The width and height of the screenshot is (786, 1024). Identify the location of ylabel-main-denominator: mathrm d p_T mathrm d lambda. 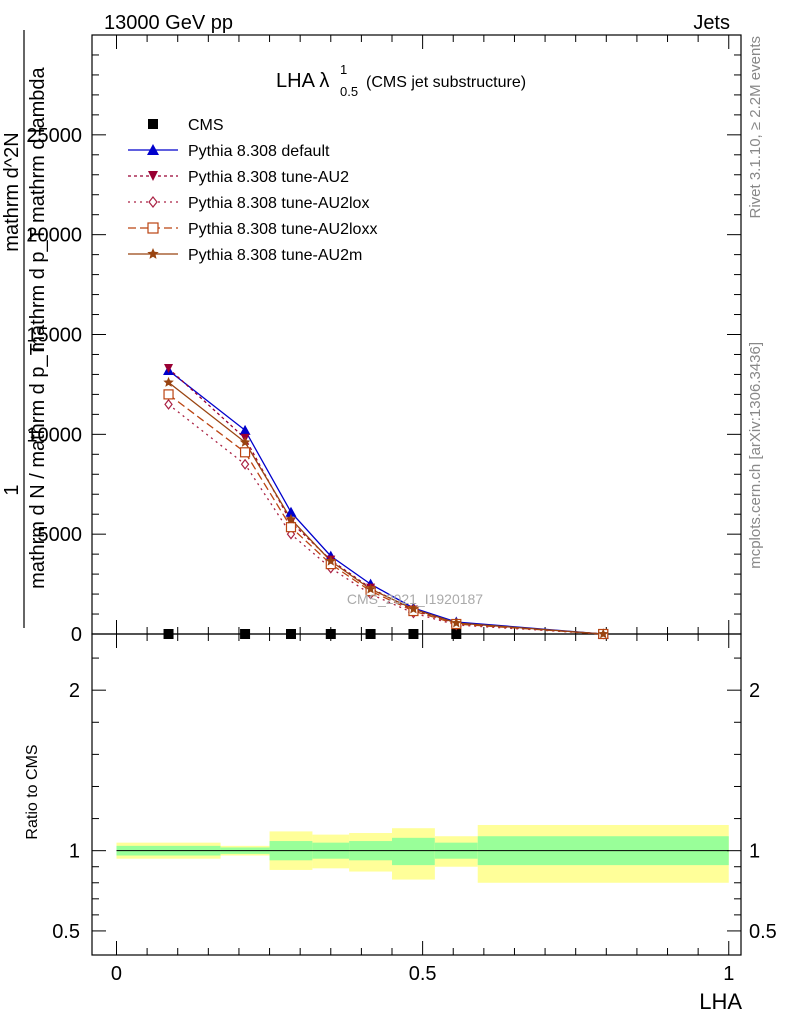
(38, 209).